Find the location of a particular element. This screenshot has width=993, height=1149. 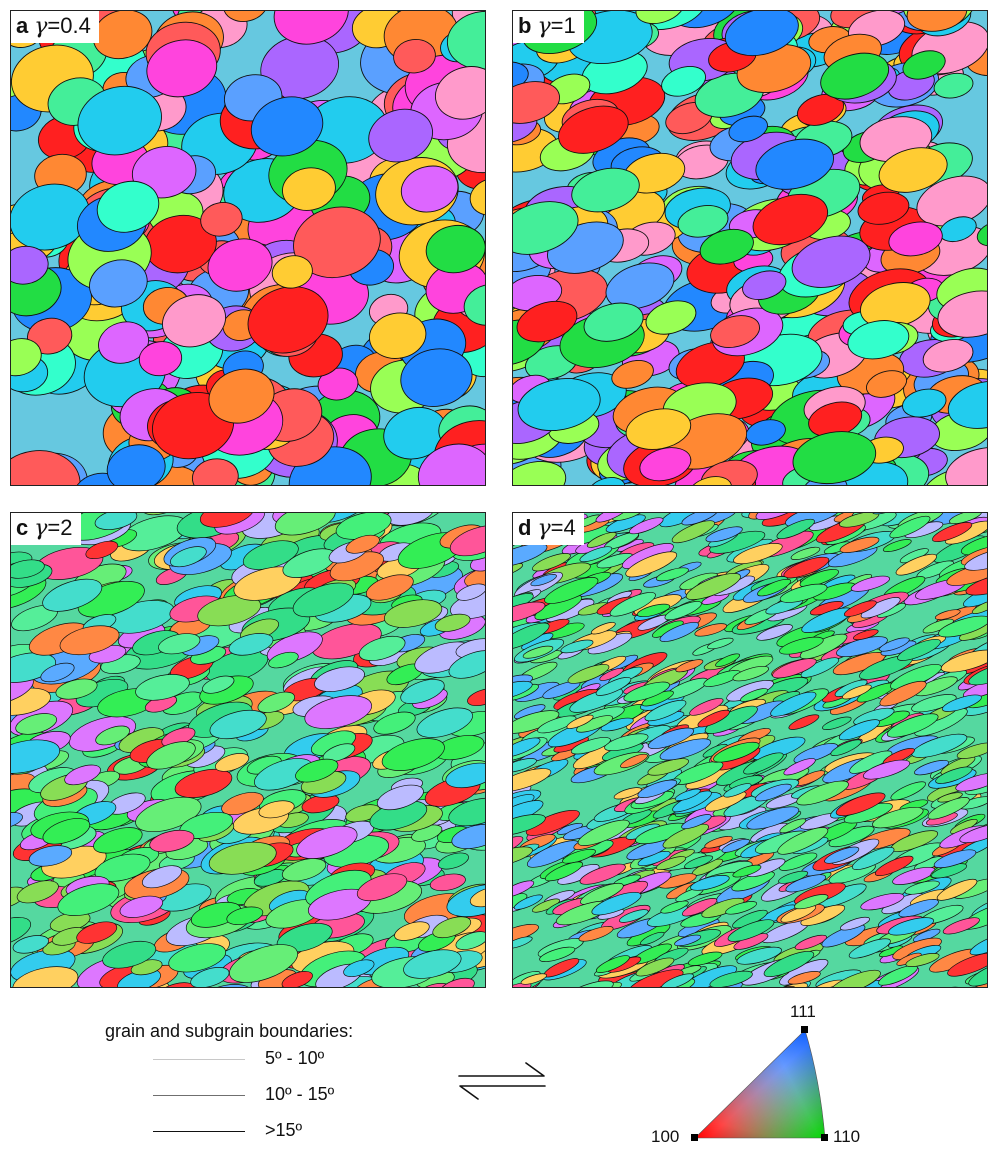

panel-letter: a is located at coordinates (22, 25).